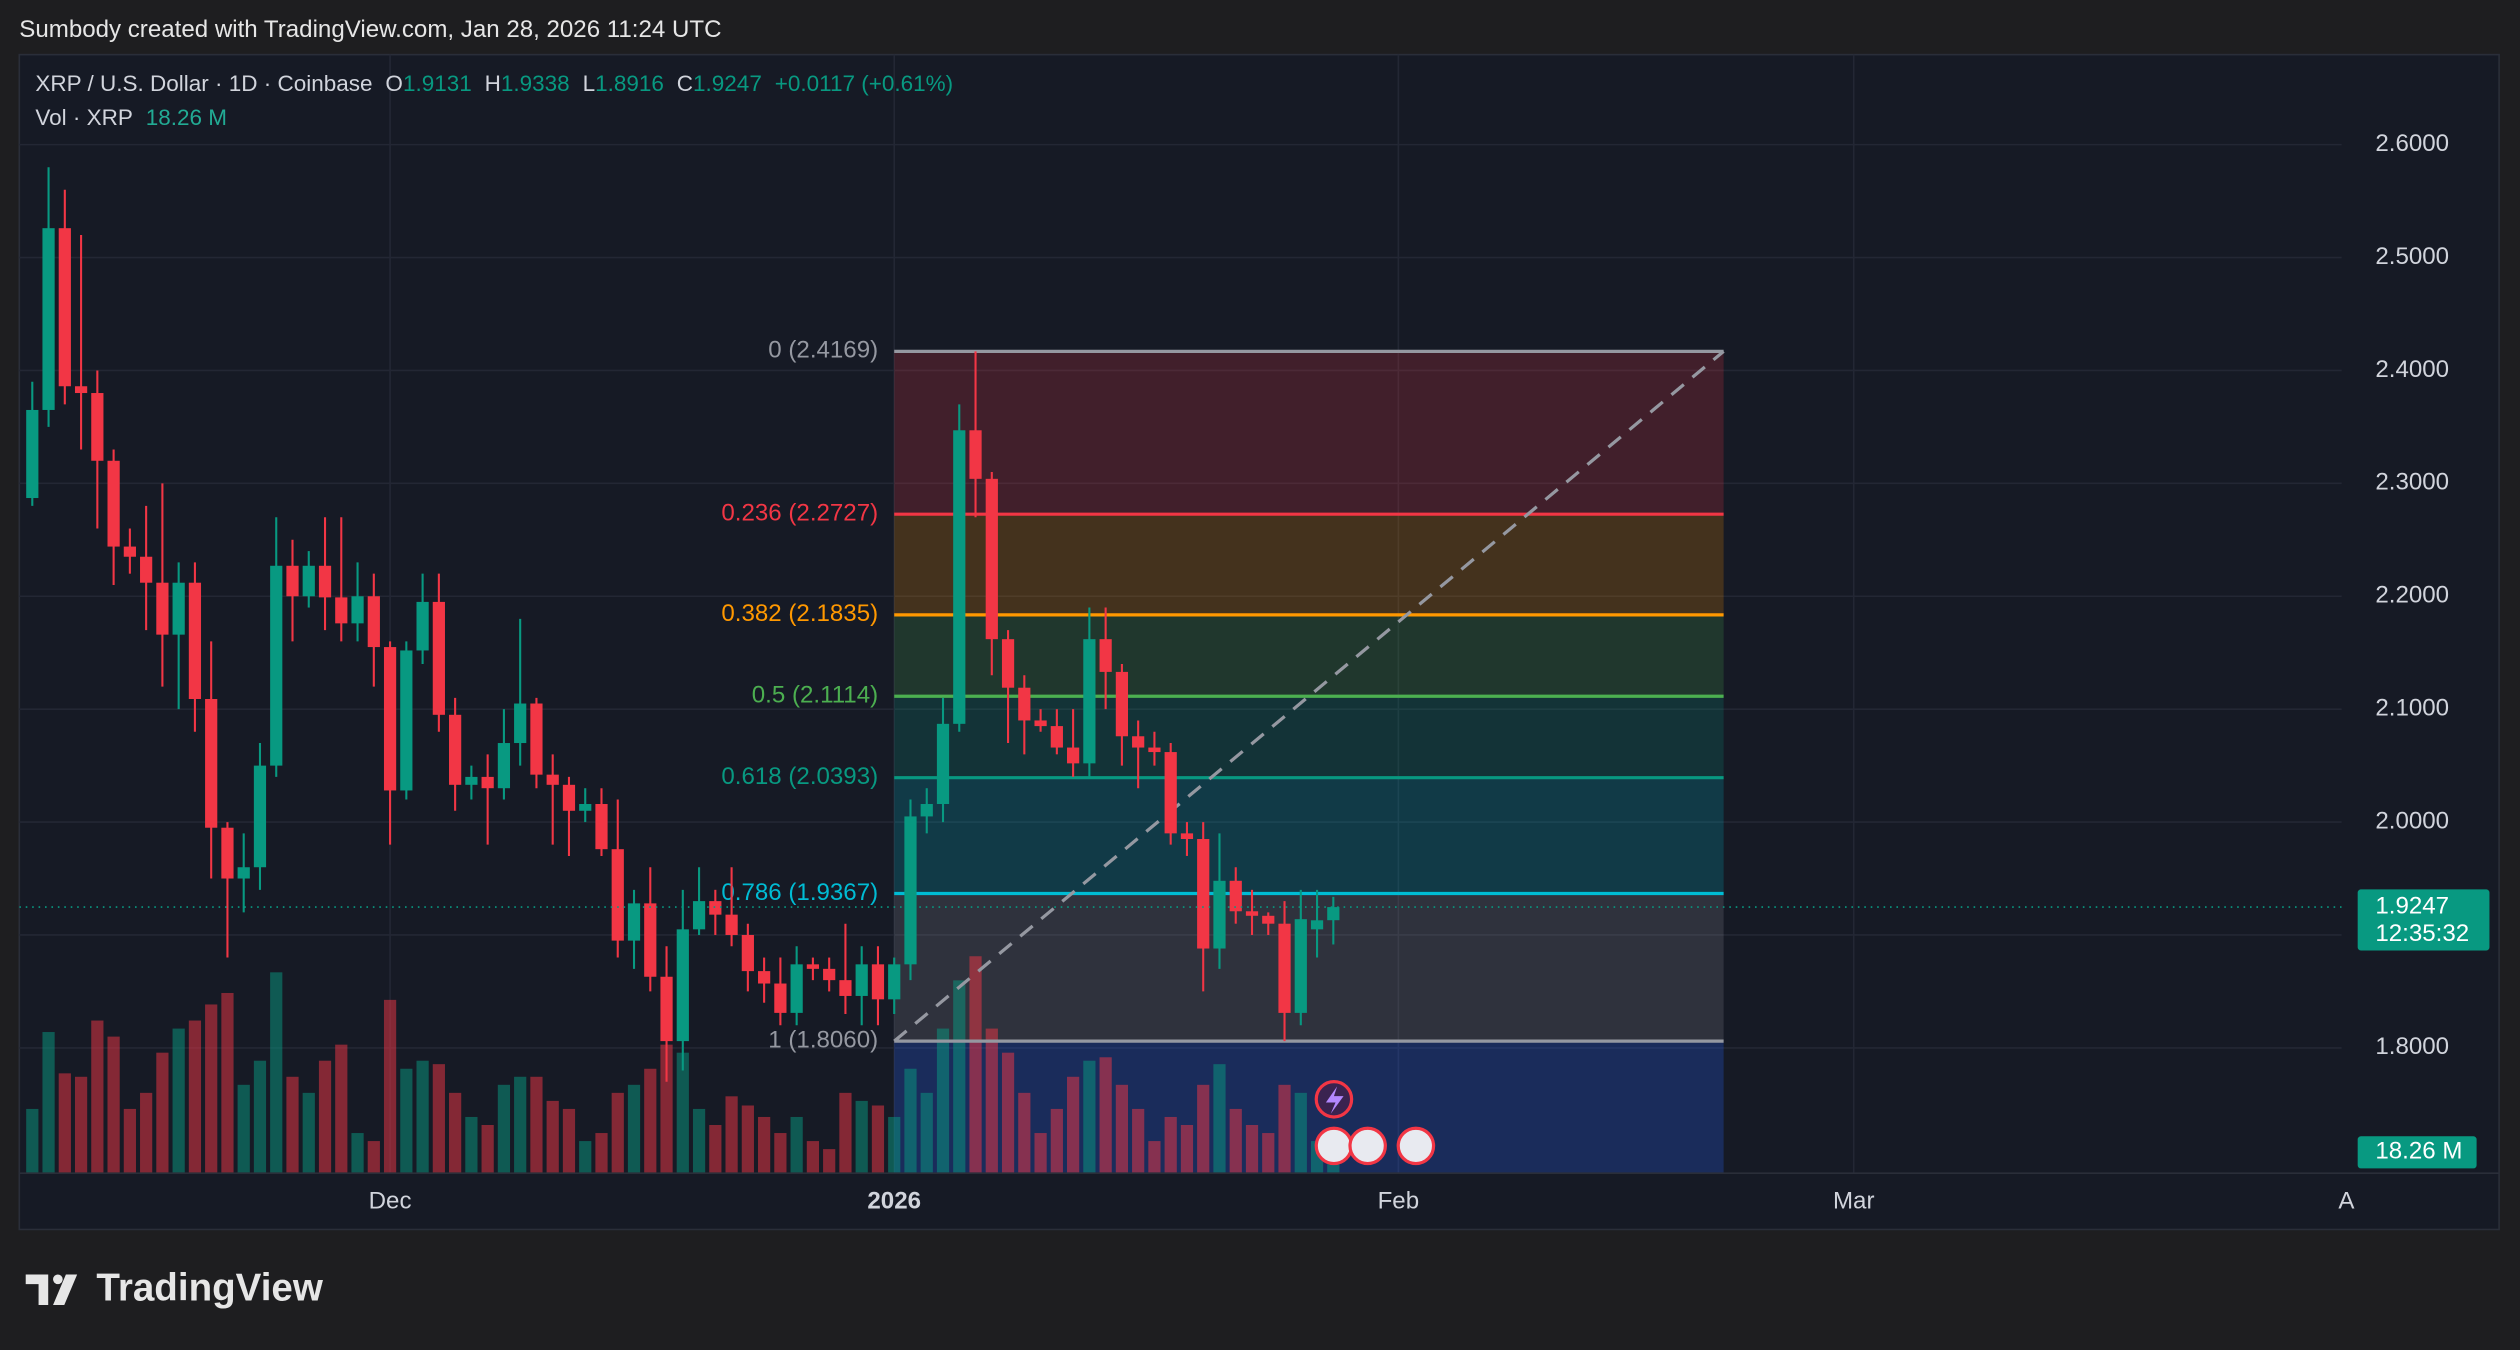 This screenshot has height=1350, width=2520. Describe the element at coordinates (437, 83) in the screenshot. I see `ohlc-value: 1.9131` at that location.